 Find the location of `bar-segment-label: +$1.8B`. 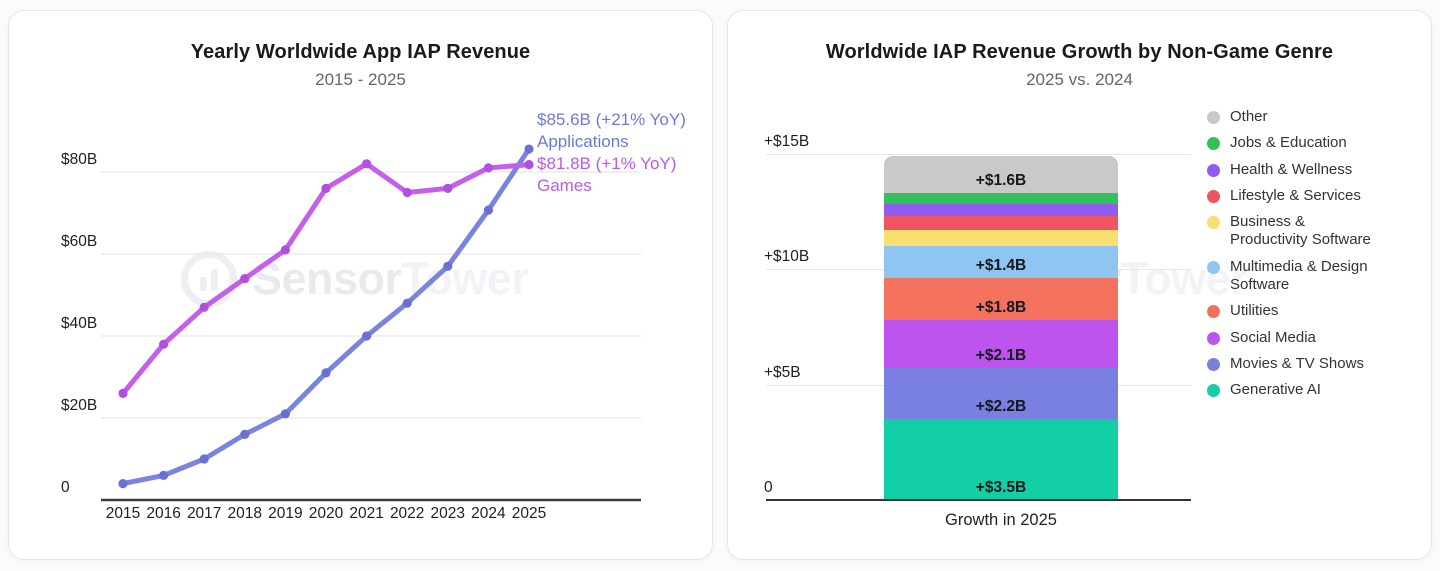

bar-segment-label: +$1.8B is located at coordinates (1001, 307).